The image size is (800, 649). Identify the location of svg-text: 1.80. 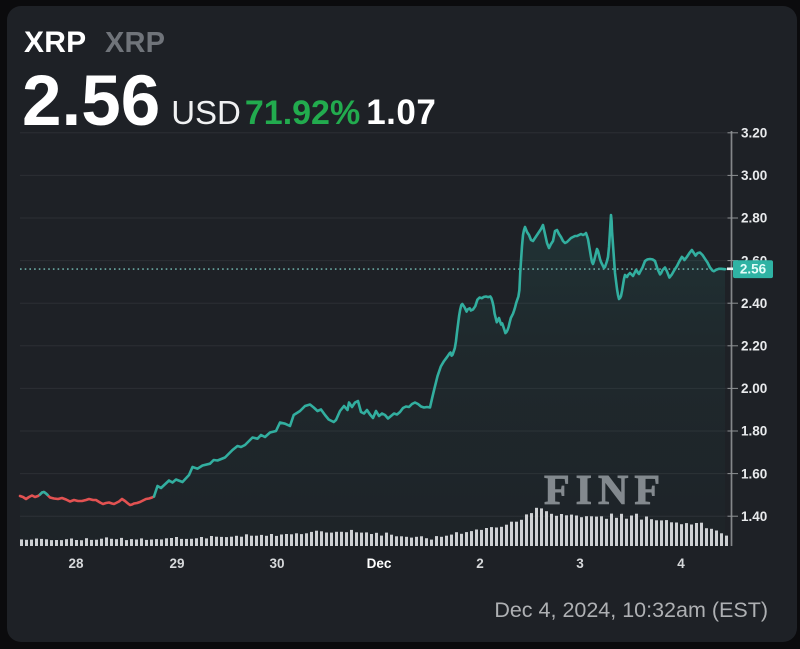
(754, 431).